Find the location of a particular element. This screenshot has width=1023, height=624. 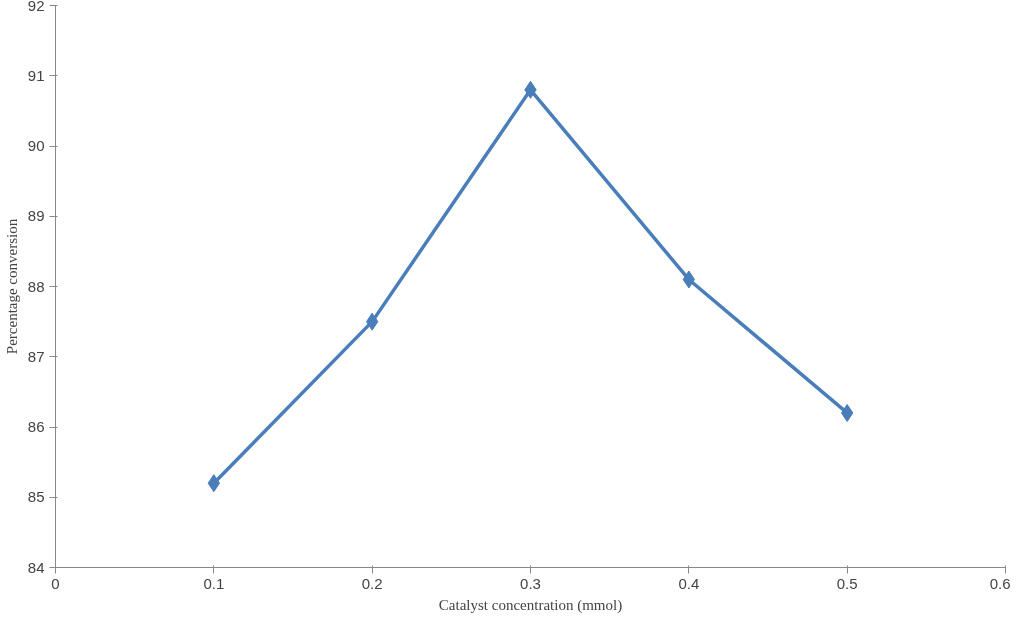

y-tick-label: 91 is located at coordinates (36, 75).